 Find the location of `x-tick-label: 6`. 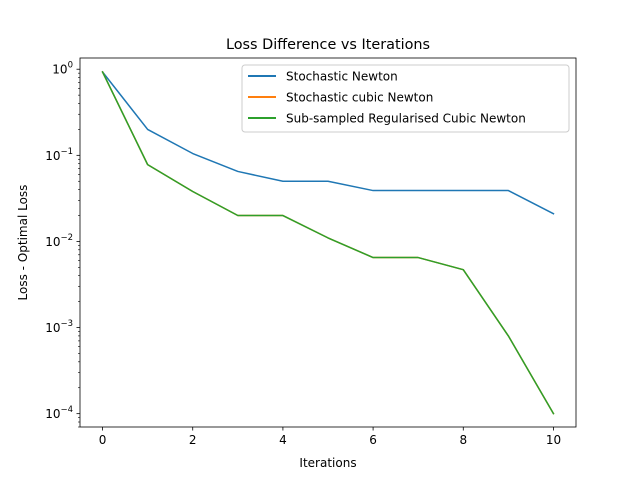

x-tick-label: 6 is located at coordinates (373, 440).